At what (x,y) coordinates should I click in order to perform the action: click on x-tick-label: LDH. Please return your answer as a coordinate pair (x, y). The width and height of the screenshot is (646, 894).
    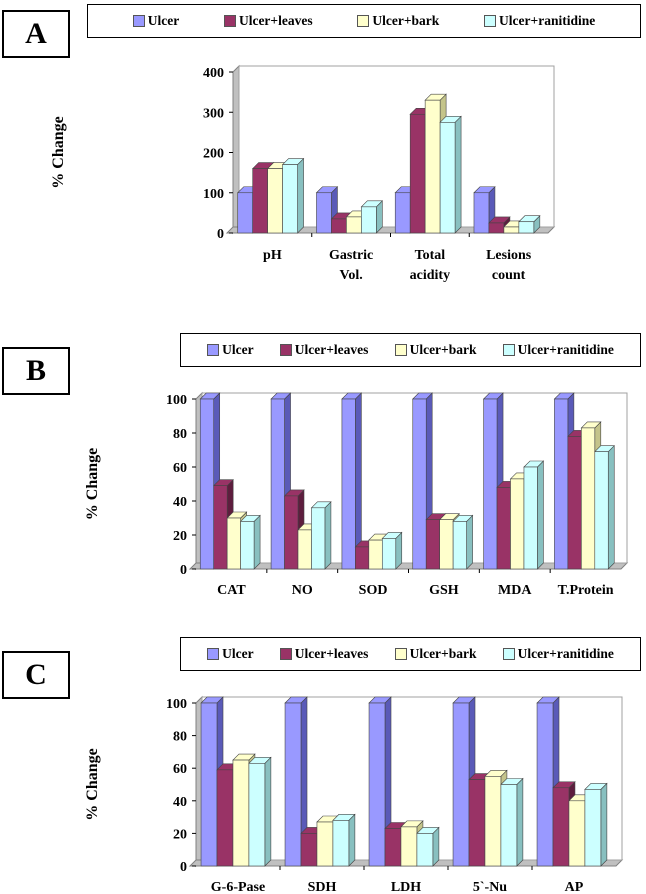
    Looking at the image, I should click on (406, 887).